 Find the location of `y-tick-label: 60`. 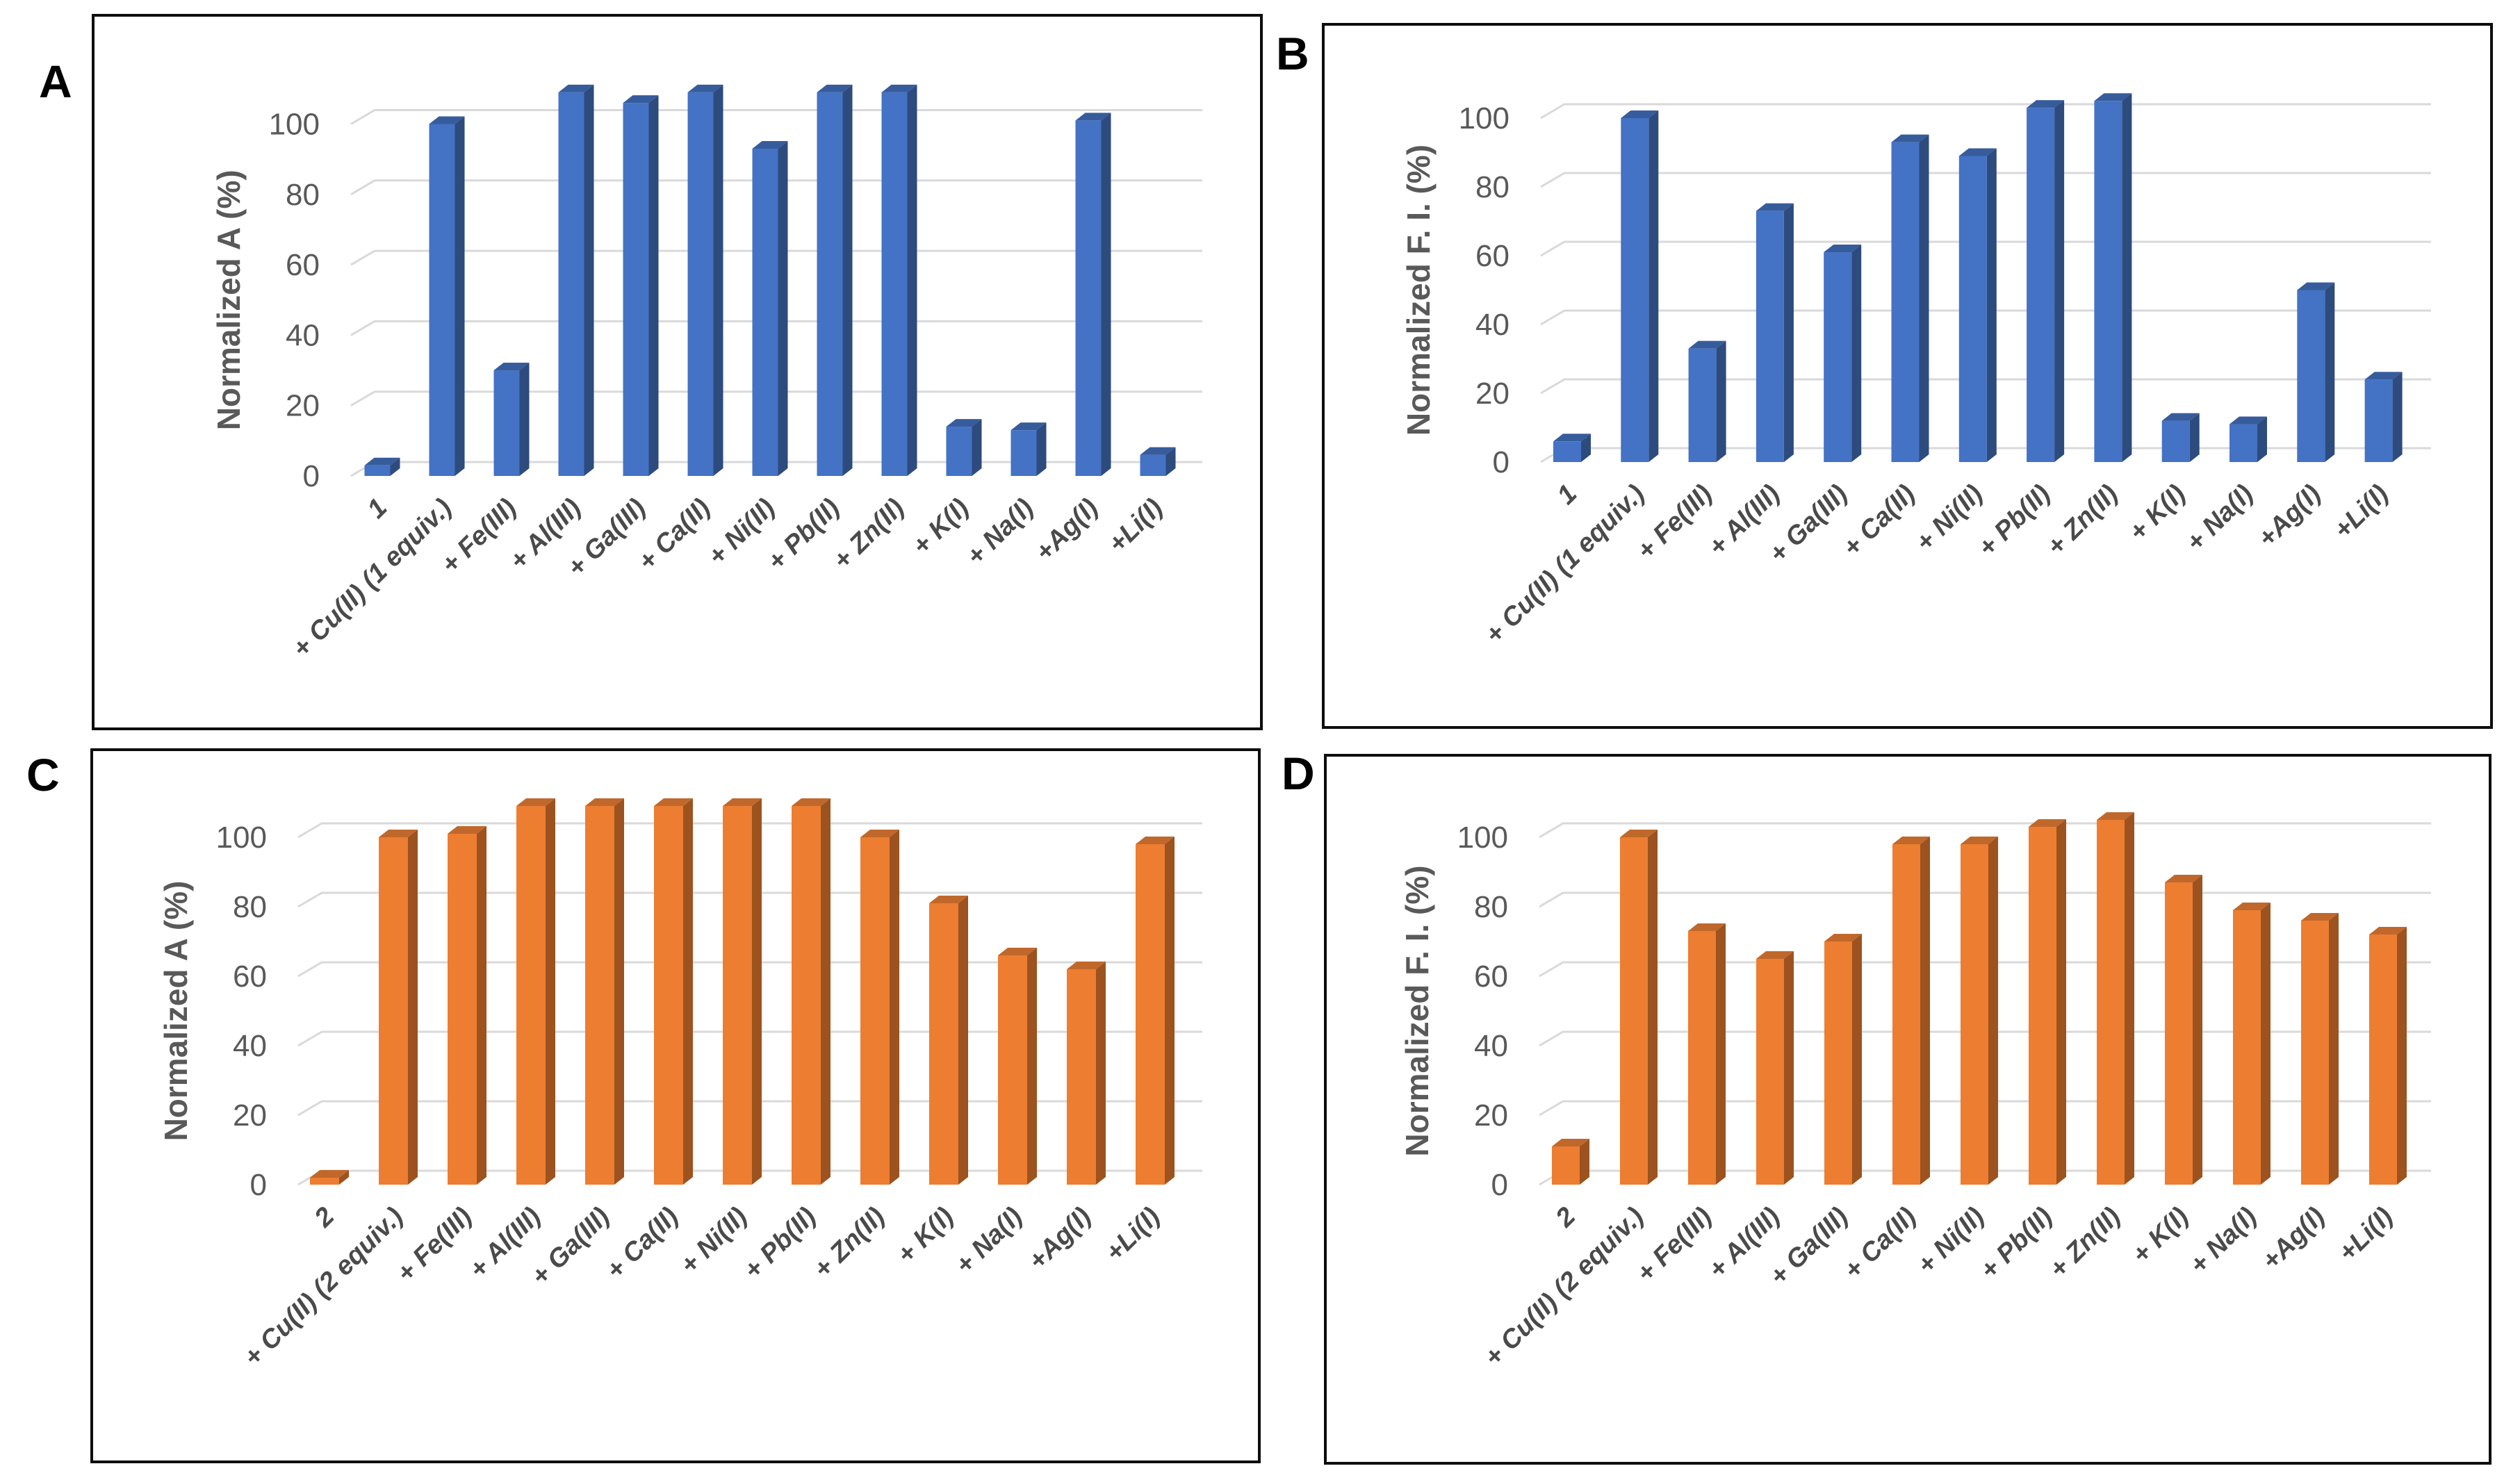

y-tick-label: 60 is located at coordinates (1491, 977).